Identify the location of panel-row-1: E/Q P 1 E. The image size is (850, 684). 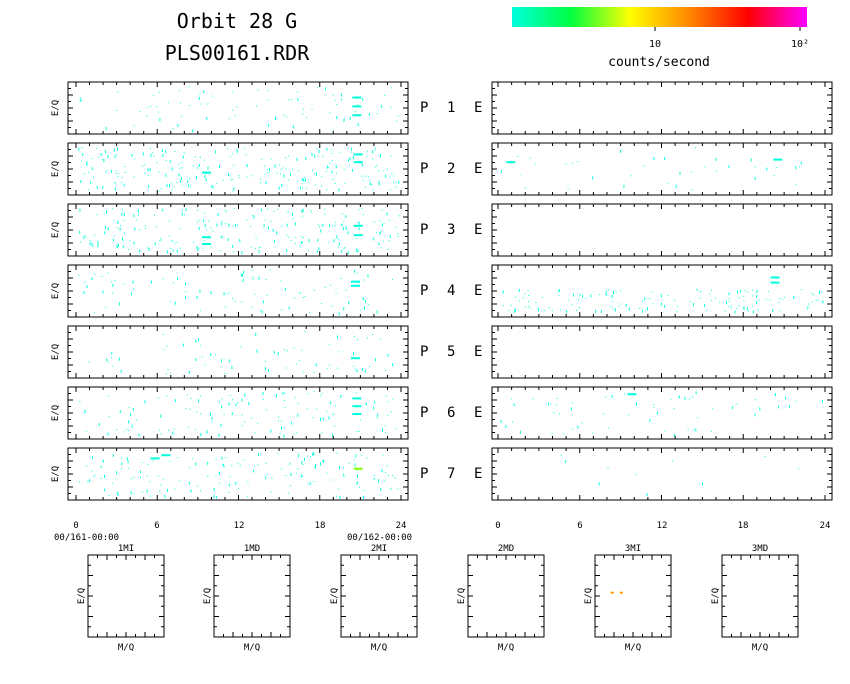
(442, 108).